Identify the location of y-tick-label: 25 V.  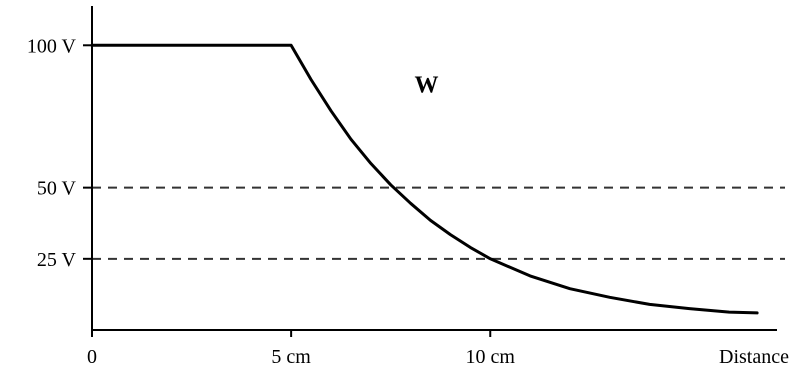
(57, 260).